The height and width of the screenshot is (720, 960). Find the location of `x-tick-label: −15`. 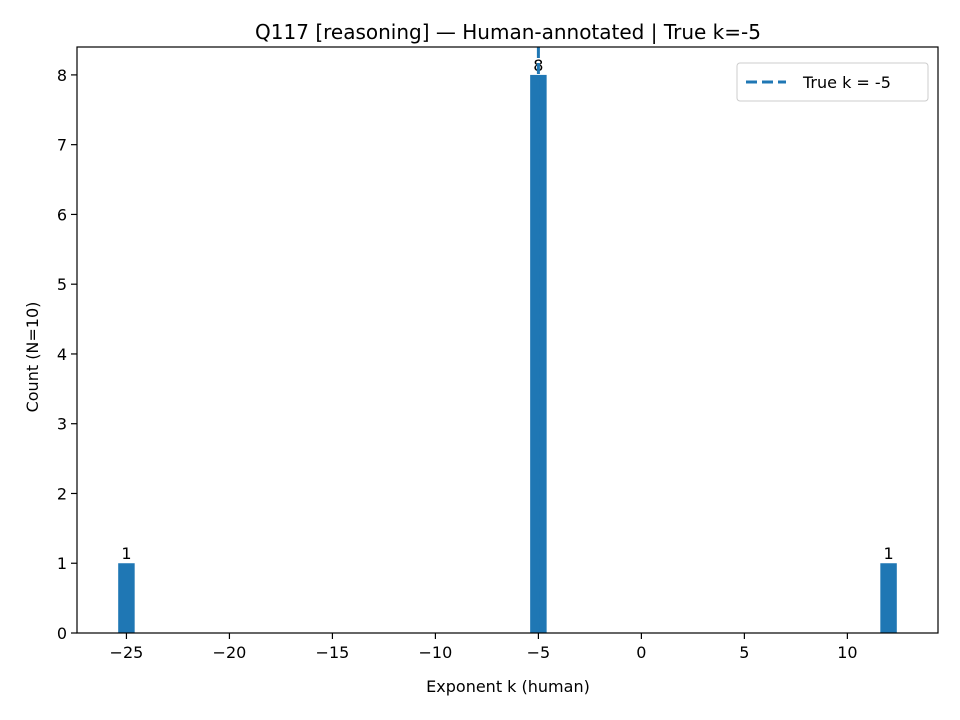

x-tick-label: −15 is located at coordinates (333, 652).